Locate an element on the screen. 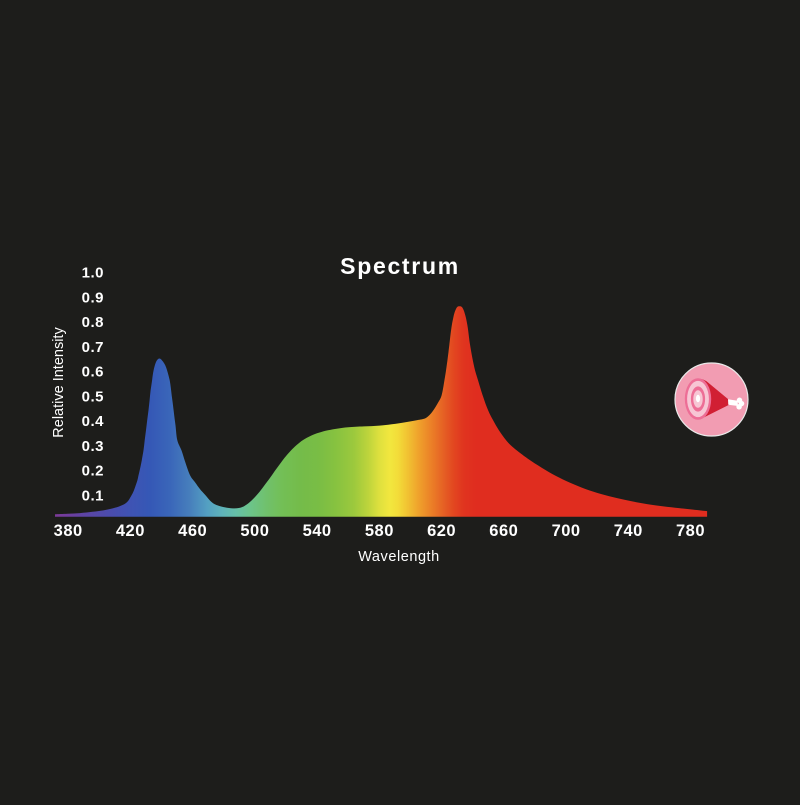  svg-text: 1.0 is located at coordinates (93, 273).